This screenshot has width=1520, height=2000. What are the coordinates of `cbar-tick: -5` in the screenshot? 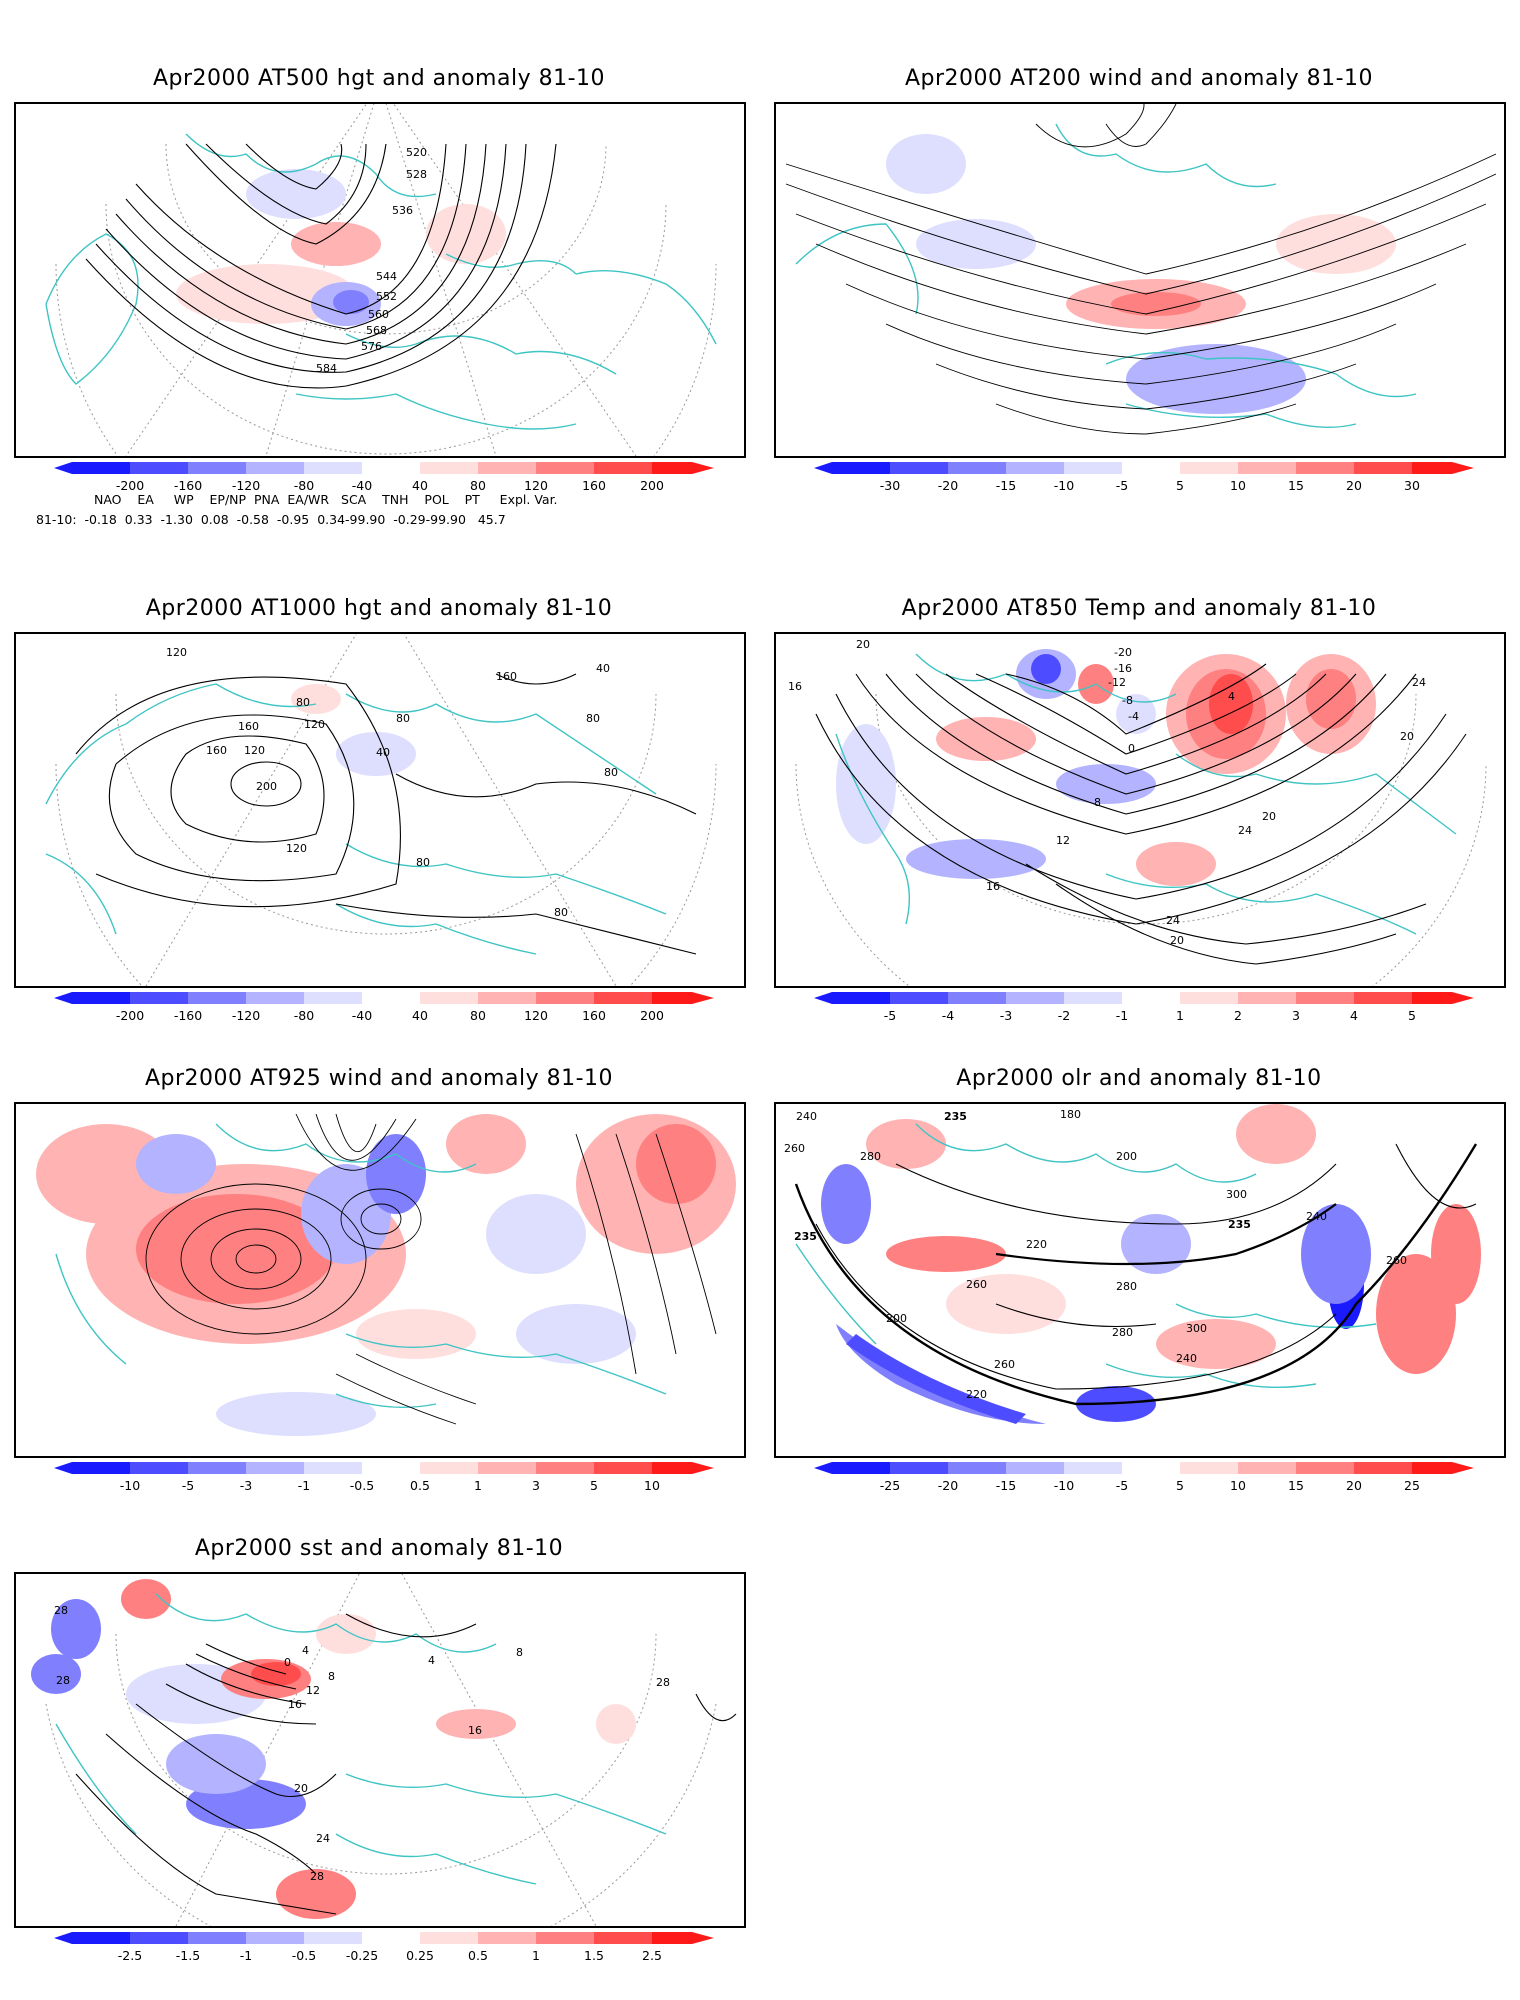 It's located at (890, 1015).